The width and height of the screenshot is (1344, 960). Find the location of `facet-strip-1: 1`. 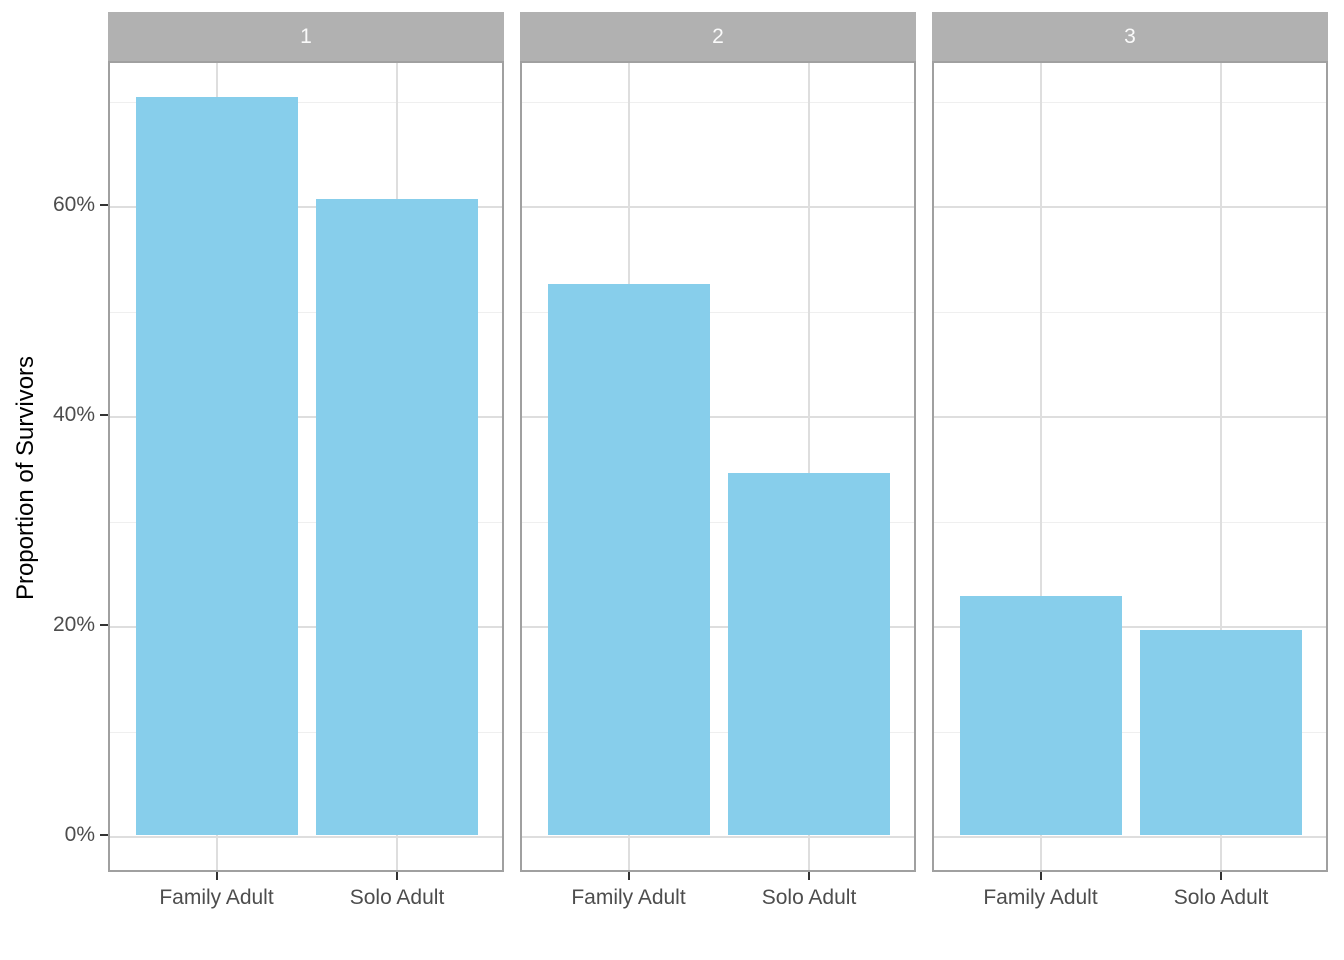

facet-strip-1: 1 is located at coordinates (306, 36).